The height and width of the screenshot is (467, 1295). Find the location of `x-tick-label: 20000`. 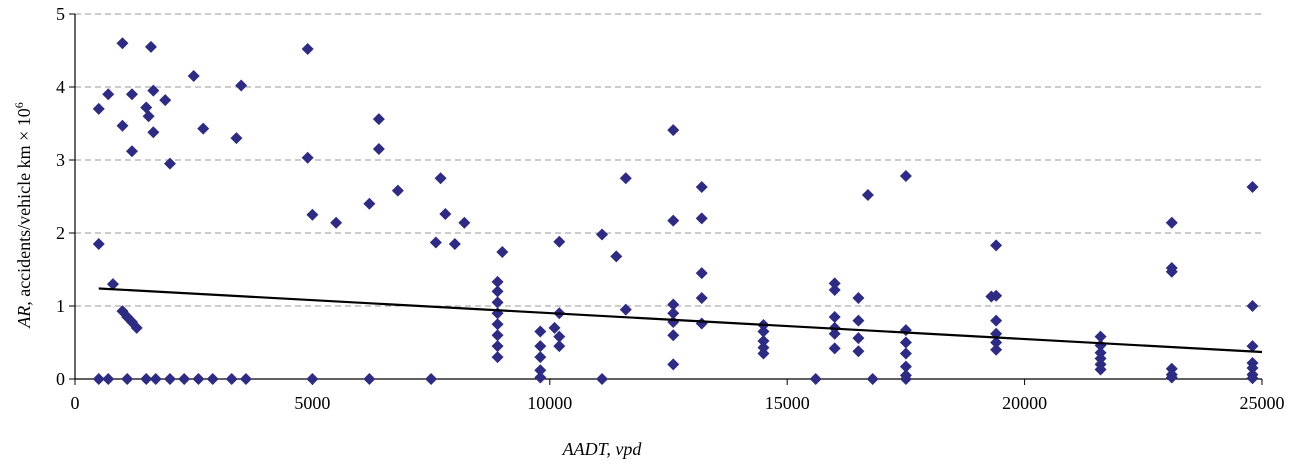

x-tick-label: 20000 is located at coordinates (1024, 403).